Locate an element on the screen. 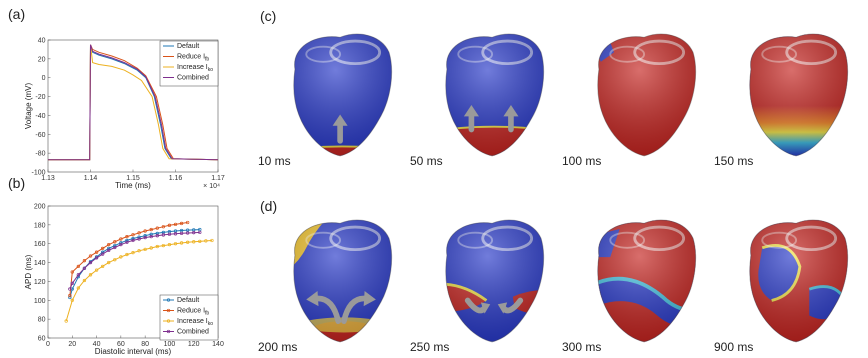  arrow-icon is located at coordinates (327, 309).